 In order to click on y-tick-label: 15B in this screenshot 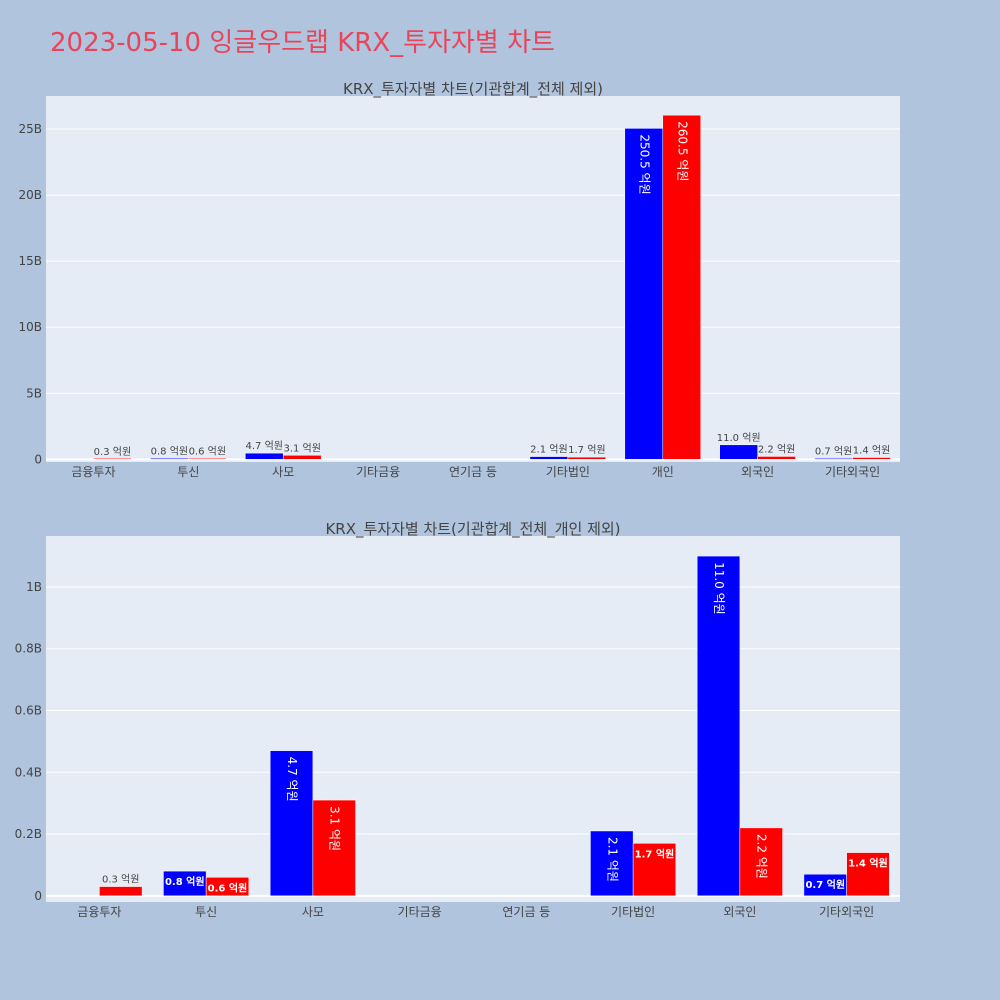, I will do `click(30, 261)`.